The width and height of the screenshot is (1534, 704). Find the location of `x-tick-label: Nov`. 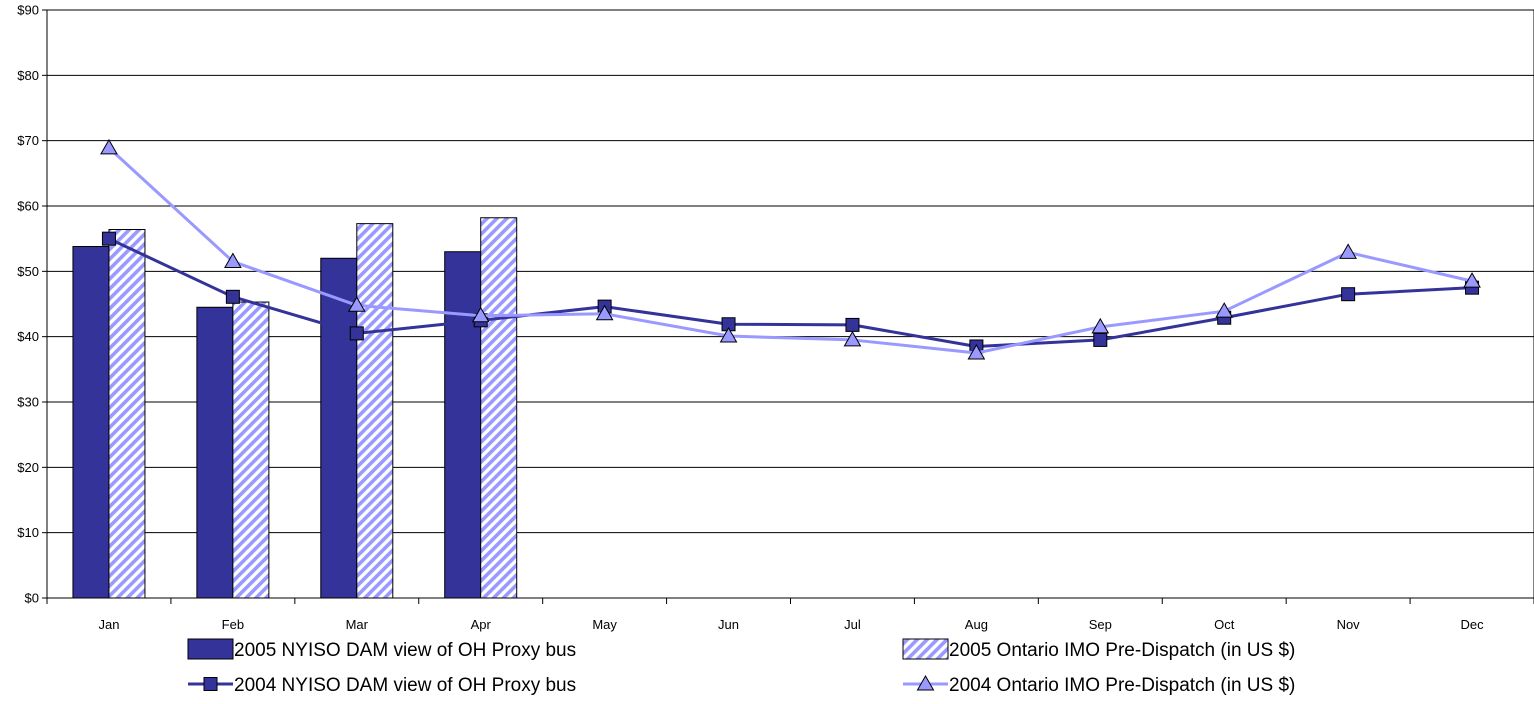

x-tick-label: Nov is located at coordinates (1349, 624).